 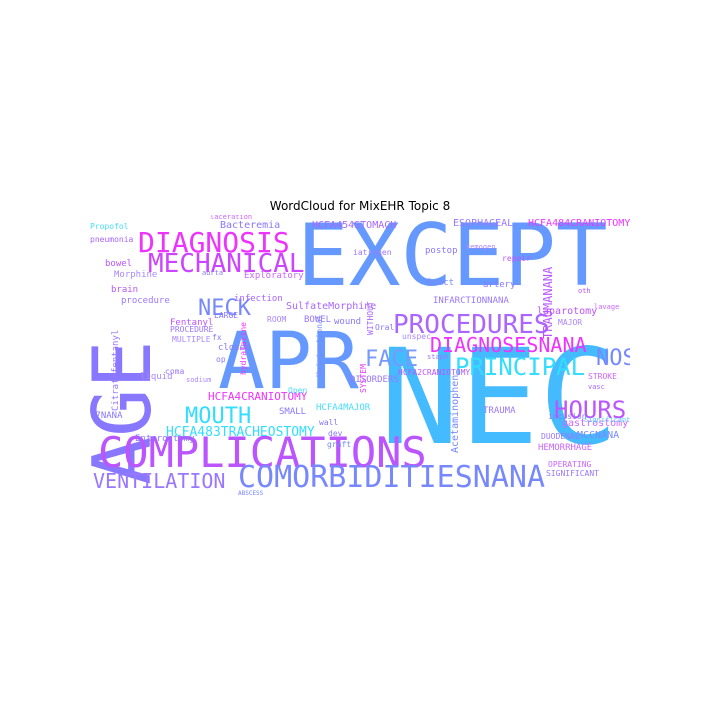 What do you see at coordinates (262, 452) in the screenshot?
I see `cloud-word: COMPLICATIONS` at bounding box center [262, 452].